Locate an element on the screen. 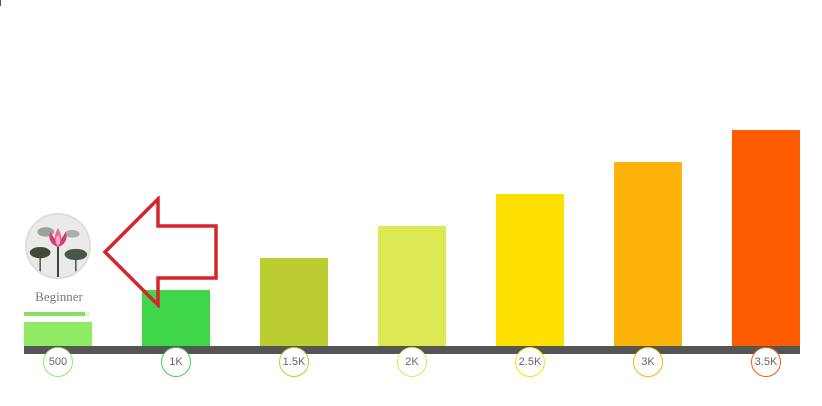 Image resolution: width=822 pixels, height=406 pixels. level-progress-fill is located at coordinates (54, 314).